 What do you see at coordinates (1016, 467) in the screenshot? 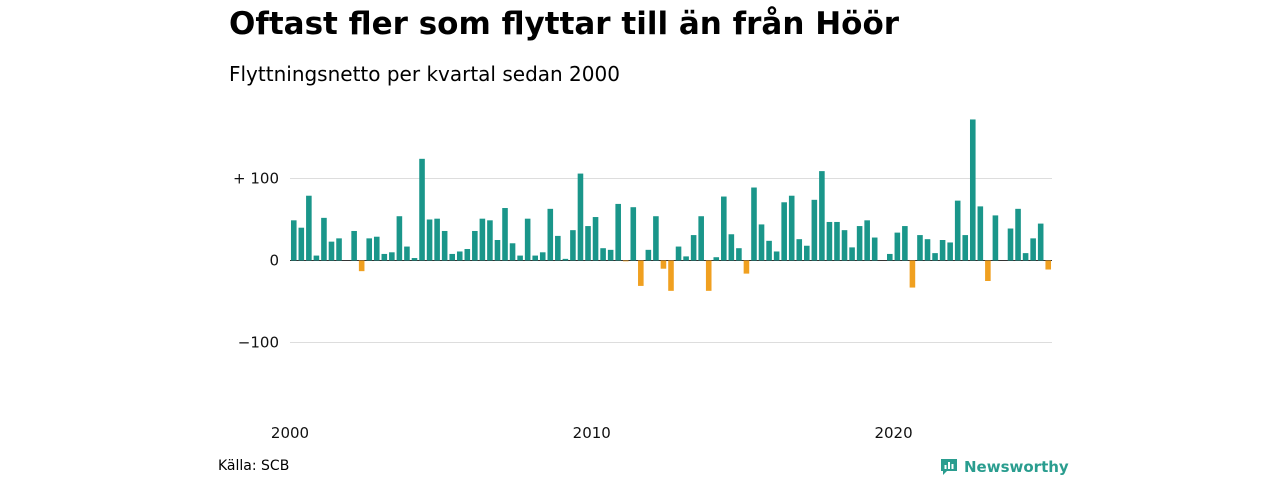
I see `brand-name: Newsworthy` at bounding box center [1016, 467].